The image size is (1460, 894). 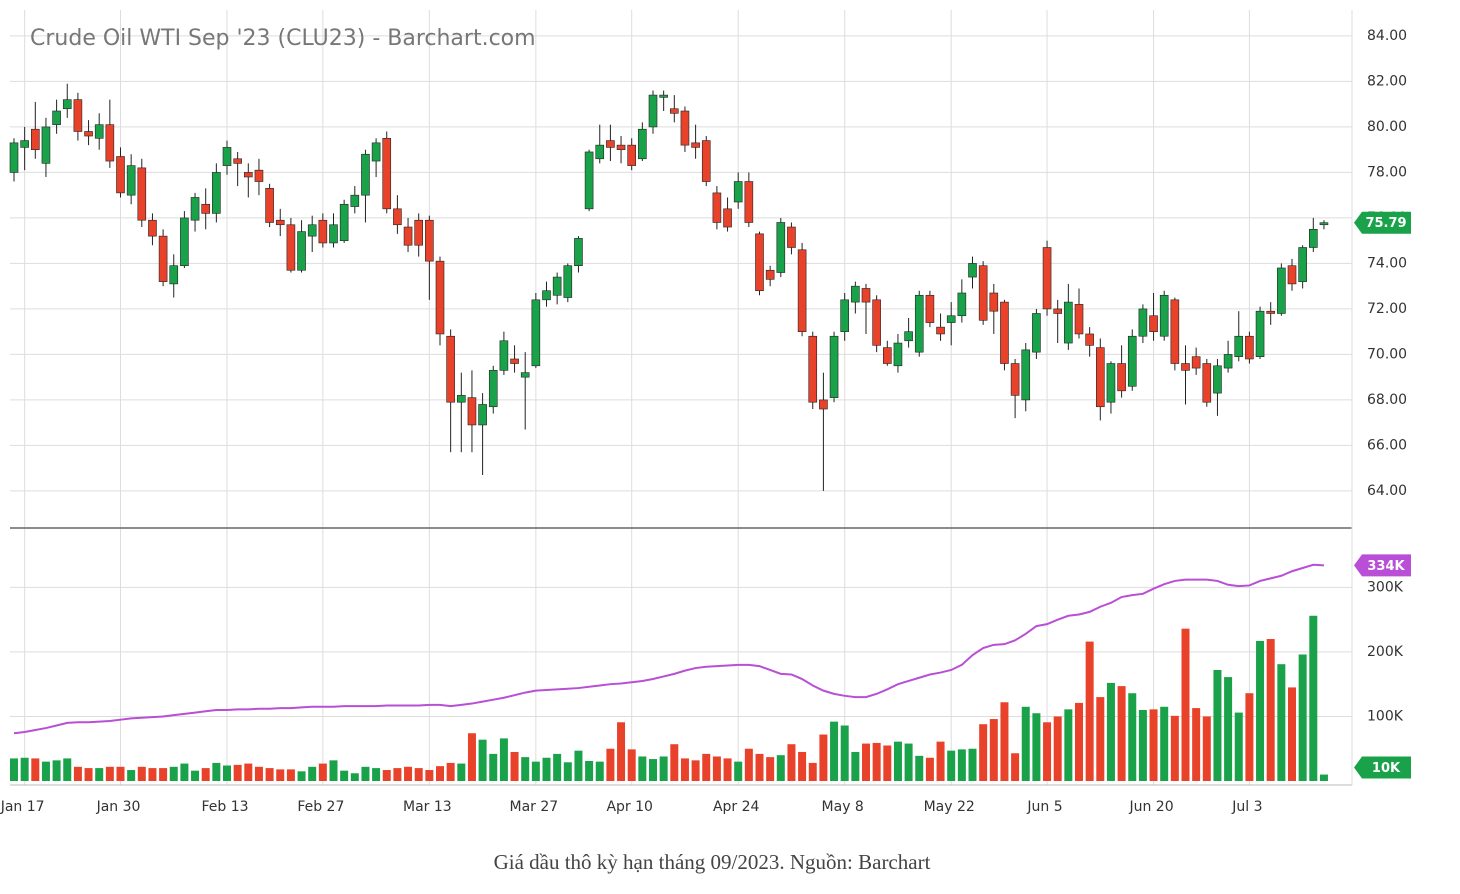 What do you see at coordinates (1387, 309) in the screenshot?
I see `y-tick-label: 72.00` at bounding box center [1387, 309].